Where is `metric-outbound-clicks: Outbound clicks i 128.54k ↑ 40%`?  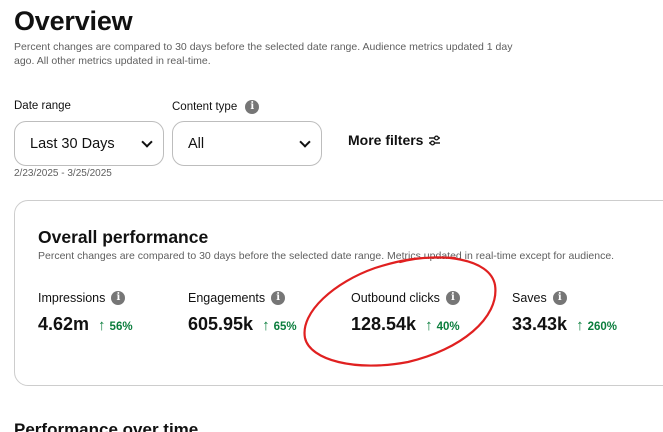
metric-outbound-clicks: Outbound clicks i 128.54k ↑ 40% is located at coordinates (405, 313).